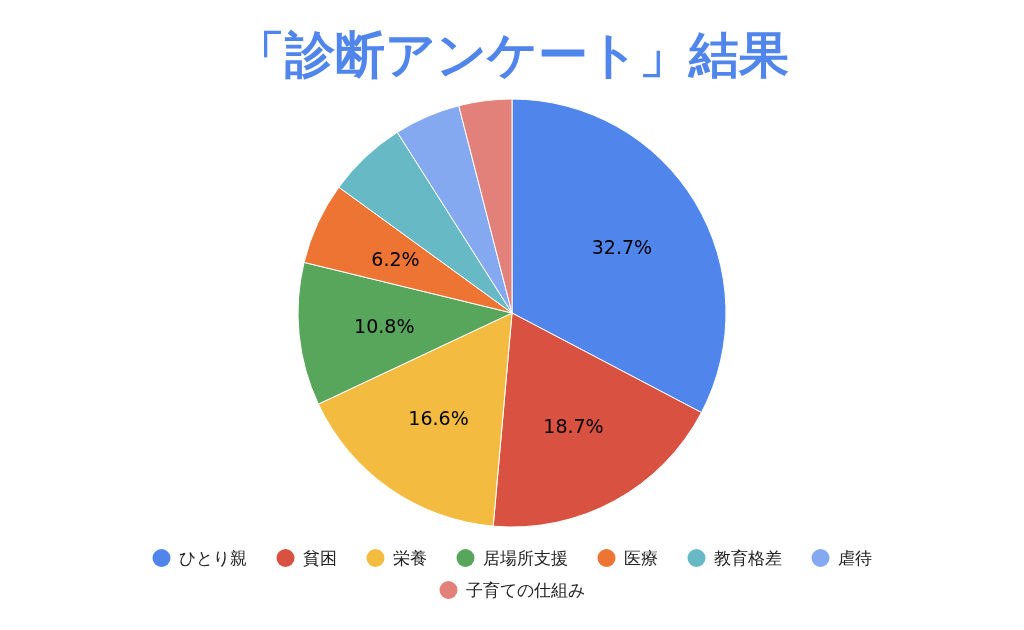 The image size is (1024, 630). I want to click on legend-label: 栄養, so click(409, 558).